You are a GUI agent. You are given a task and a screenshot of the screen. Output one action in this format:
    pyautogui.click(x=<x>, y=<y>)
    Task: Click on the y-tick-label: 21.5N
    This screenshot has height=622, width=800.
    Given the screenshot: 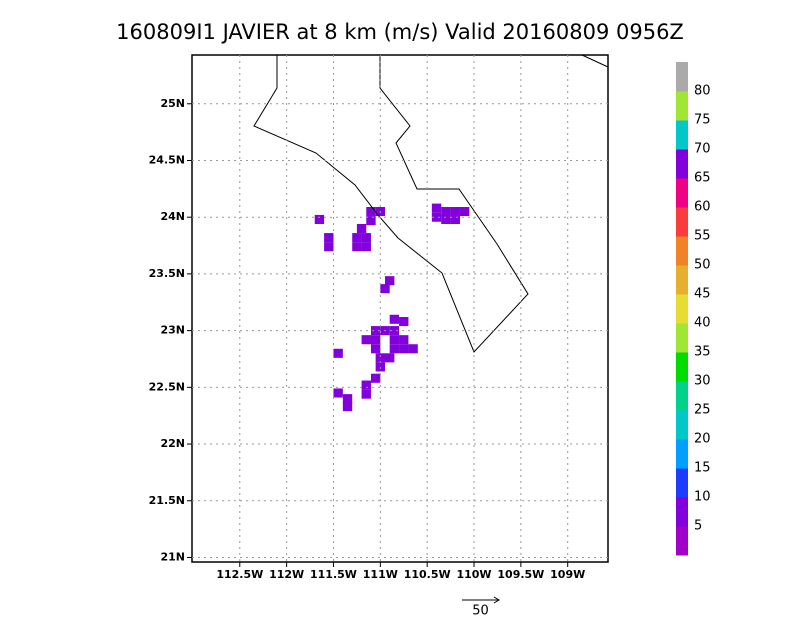 What is the action you would take?
    pyautogui.click(x=167, y=500)
    